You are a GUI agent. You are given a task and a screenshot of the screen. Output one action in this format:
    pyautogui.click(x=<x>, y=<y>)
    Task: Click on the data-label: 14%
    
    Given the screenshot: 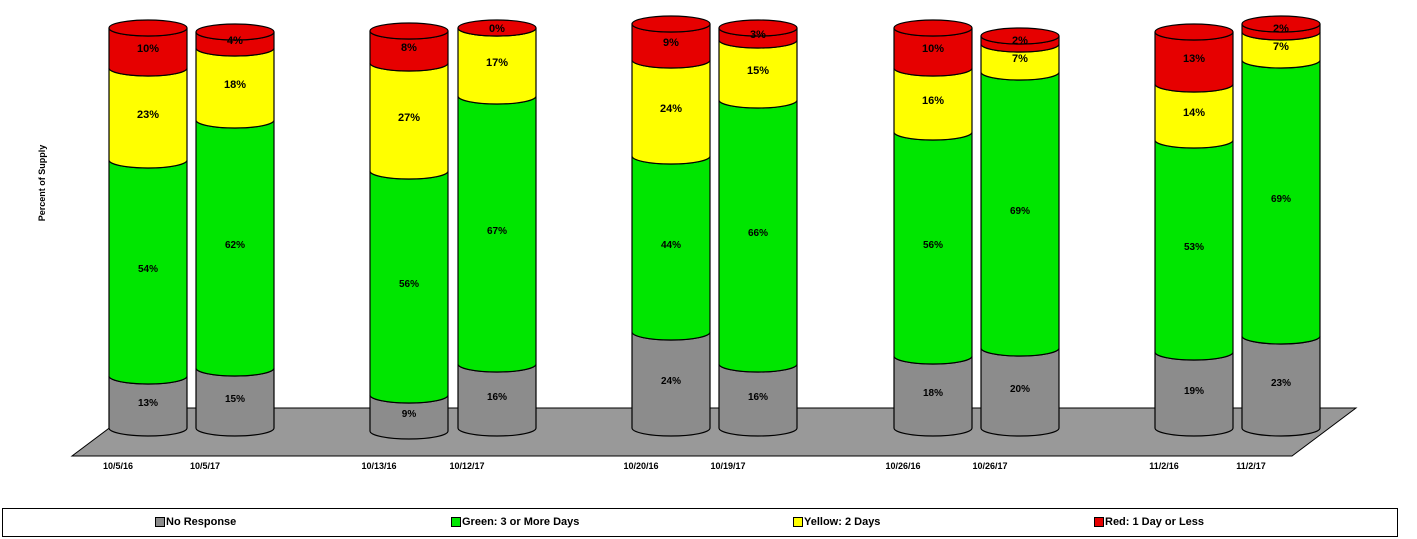 What is the action you would take?
    pyautogui.click(x=1194, y=113)
    